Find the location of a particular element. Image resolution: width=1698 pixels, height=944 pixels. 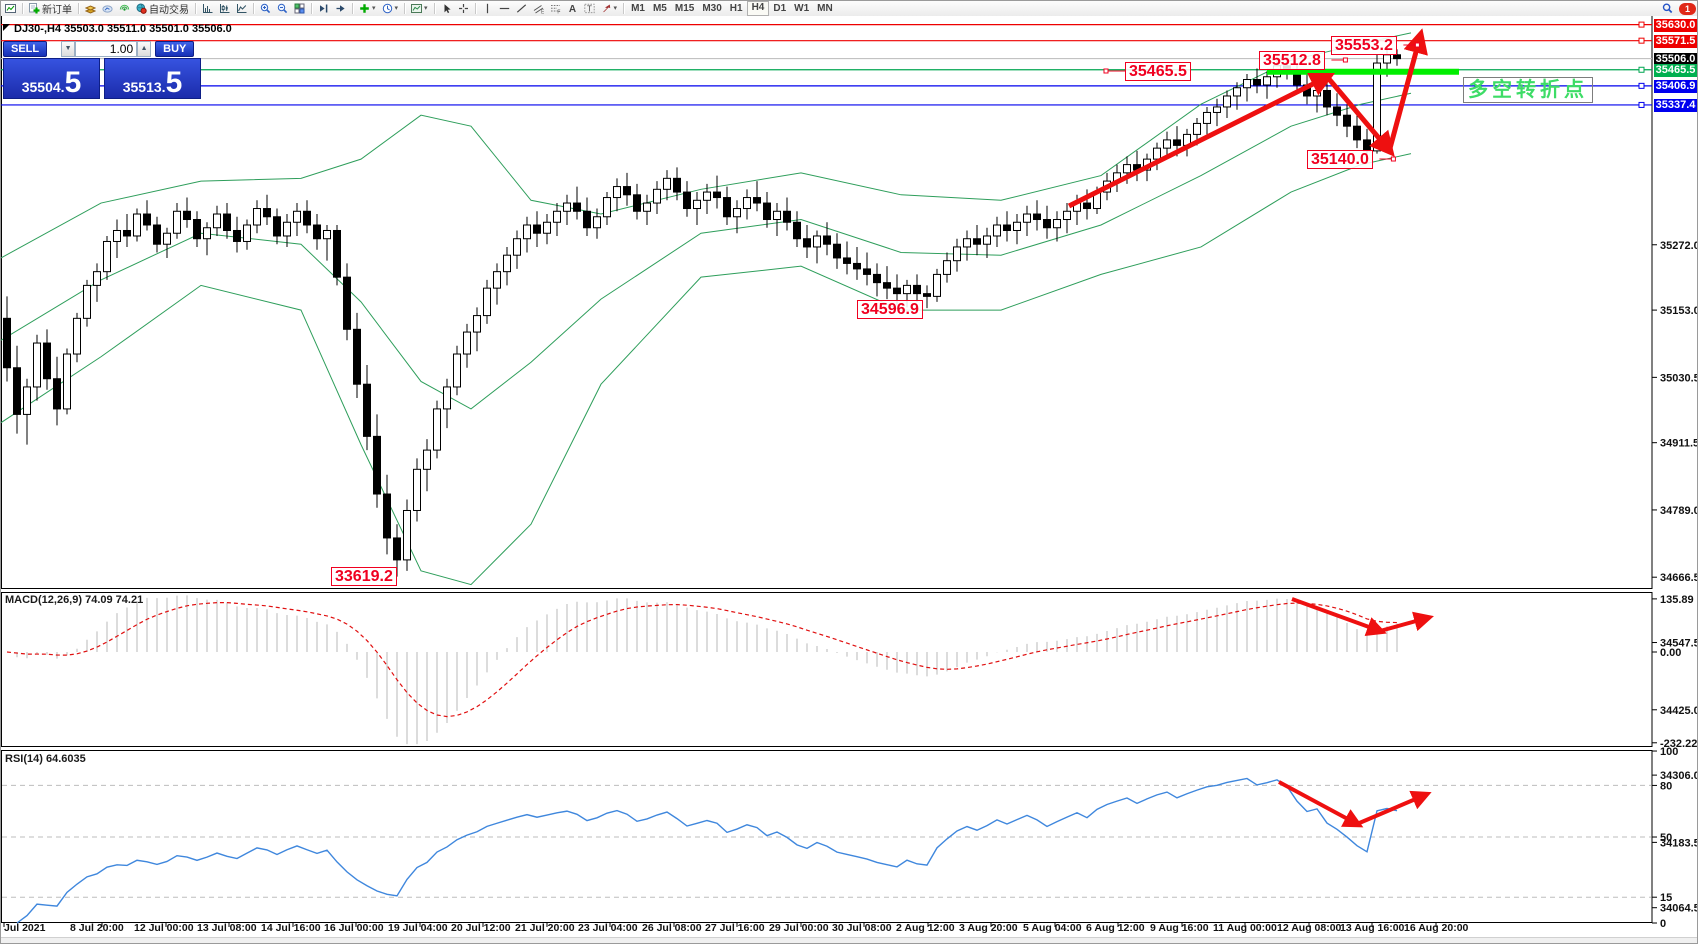

price-annotation: 35512.8 is located at coordinates (1292, 60).